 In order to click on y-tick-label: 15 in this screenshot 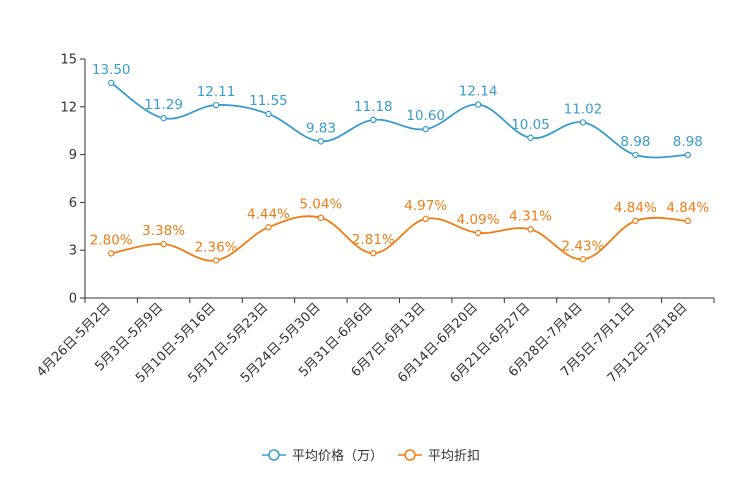, I will do `click(68, 60)`.